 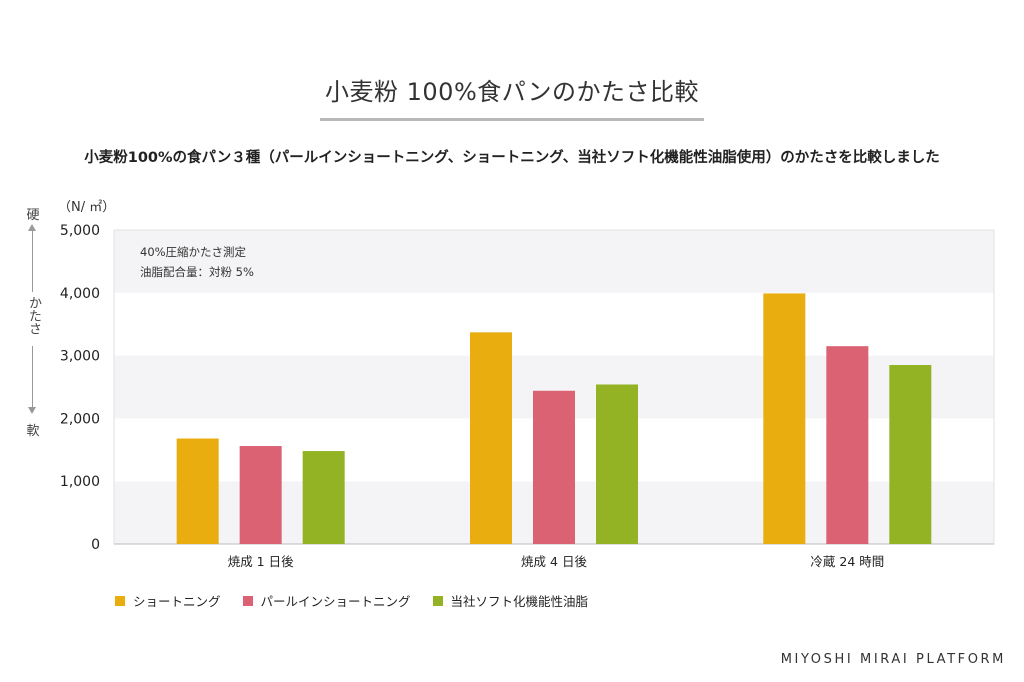 What do you see at coordinates (512, 119) in the screenshot?
I see `title-underline` at bounding box center [512, 119].